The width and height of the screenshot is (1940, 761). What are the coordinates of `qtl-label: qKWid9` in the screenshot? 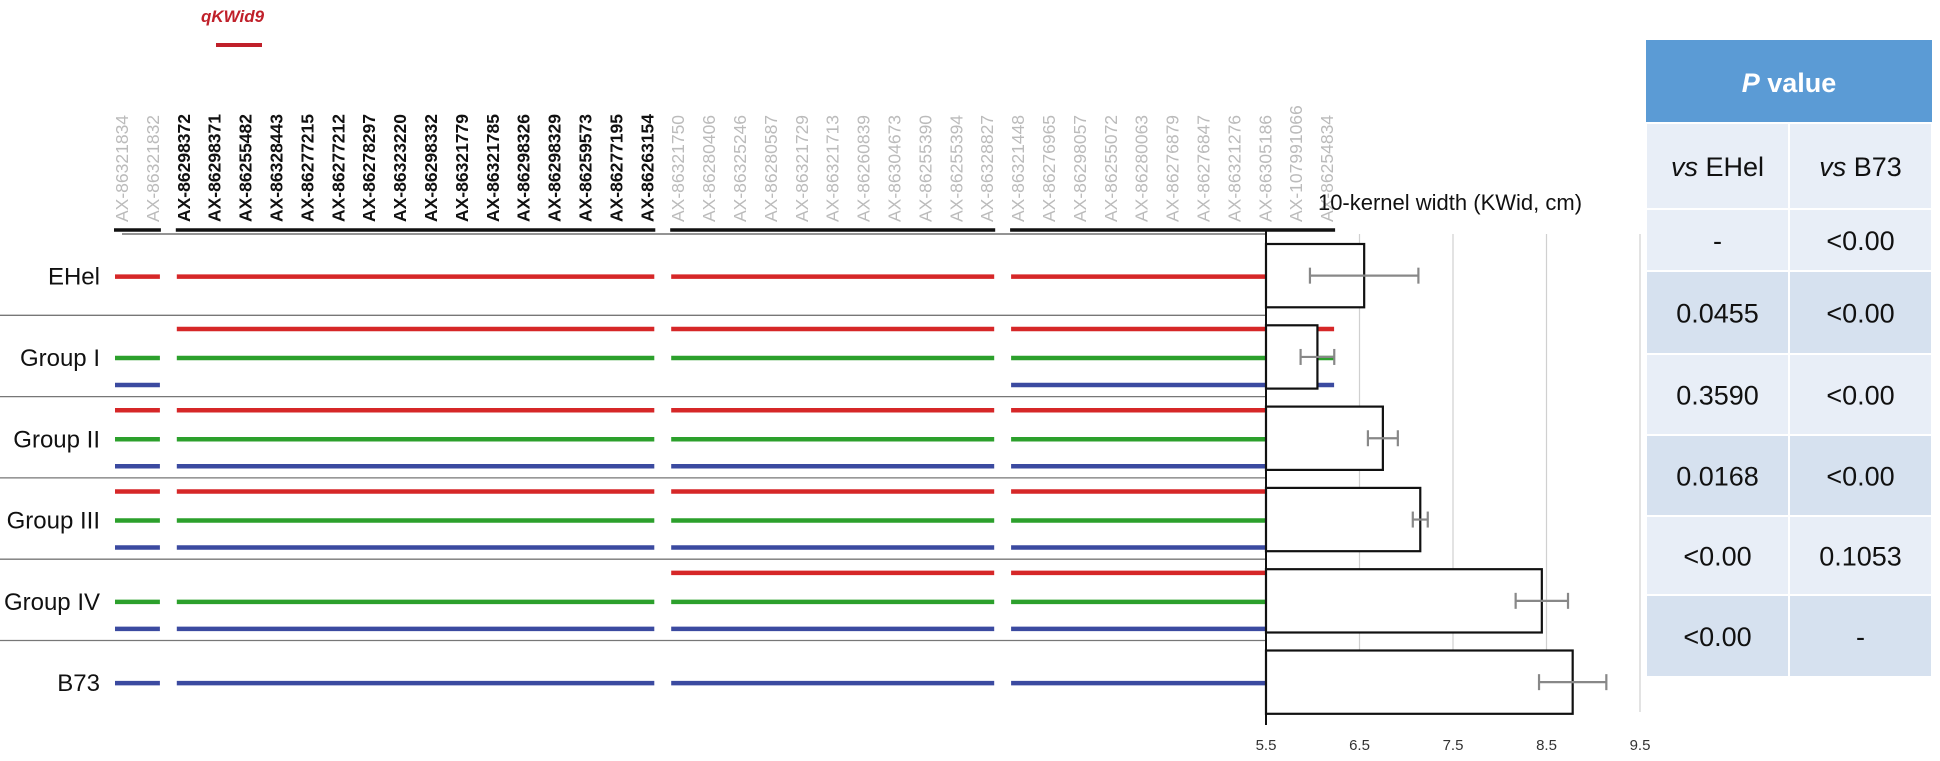 It's located at (233, 16).